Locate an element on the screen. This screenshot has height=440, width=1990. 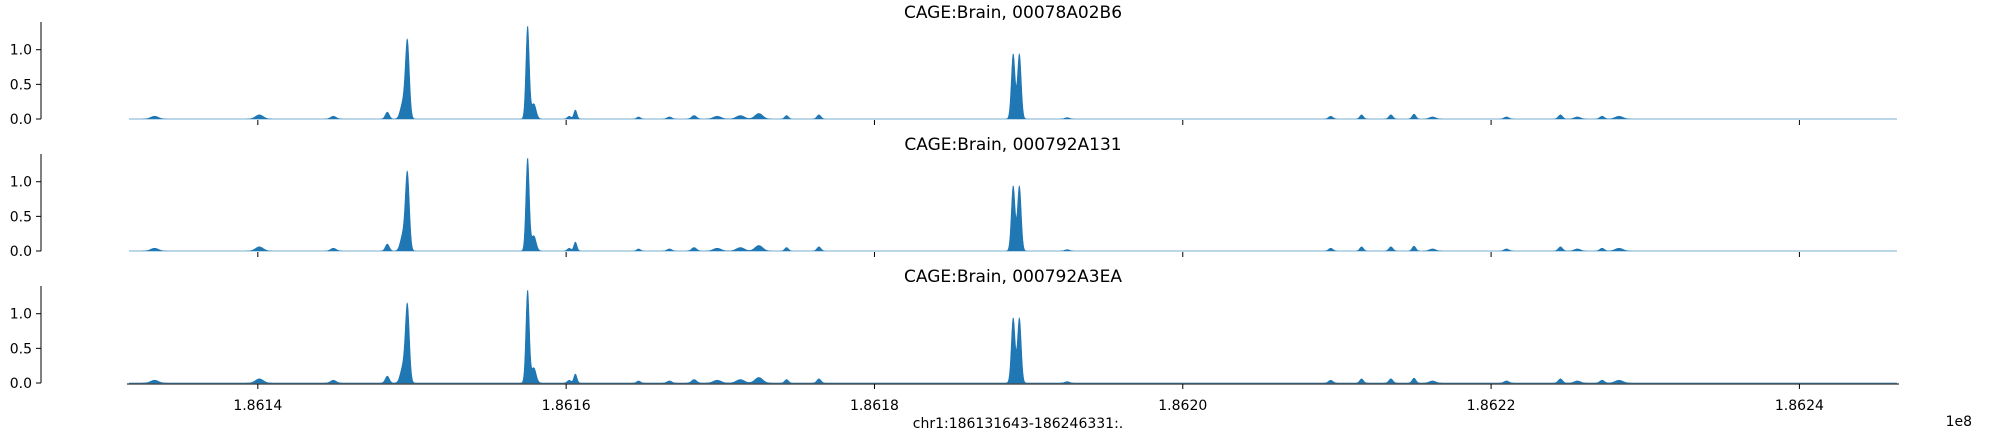
x-tick-label: 1.8622 is located at coordinates (1491, 406).